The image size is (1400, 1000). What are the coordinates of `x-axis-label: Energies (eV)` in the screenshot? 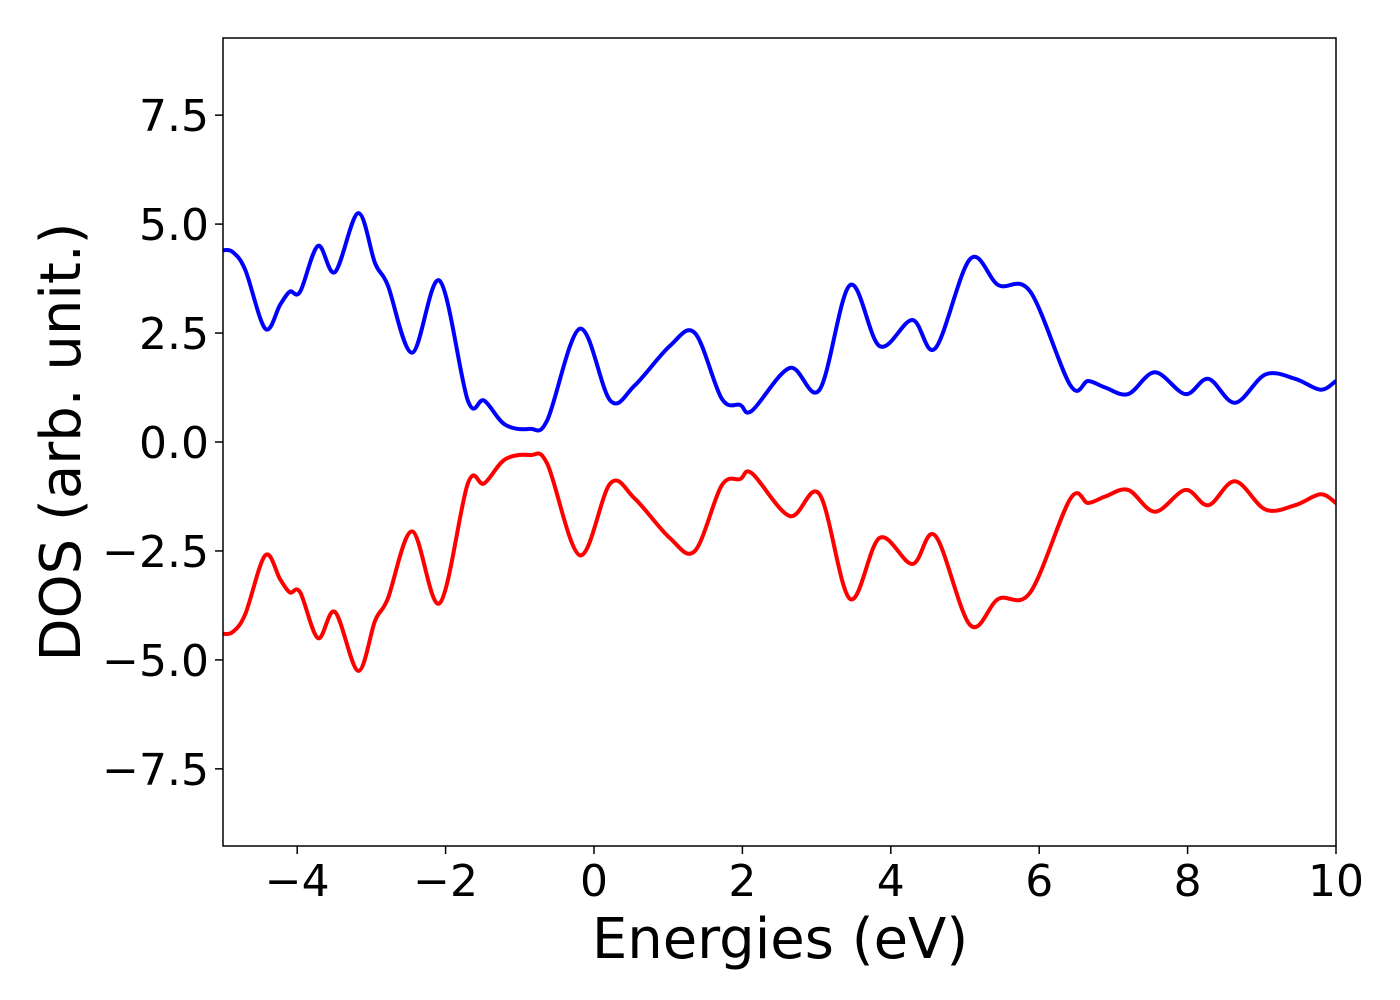 It's located at (780, 939).